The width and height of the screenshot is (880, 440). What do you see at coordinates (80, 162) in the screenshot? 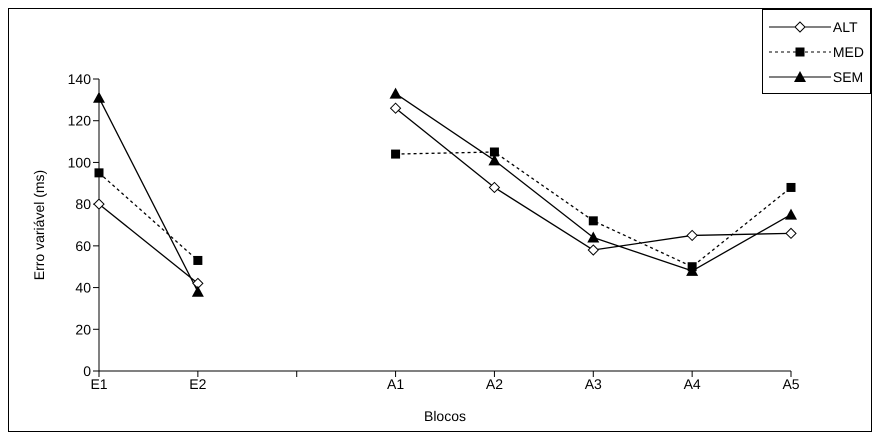
I see `y-tick-label: 100` at bounding box center [80, 162].